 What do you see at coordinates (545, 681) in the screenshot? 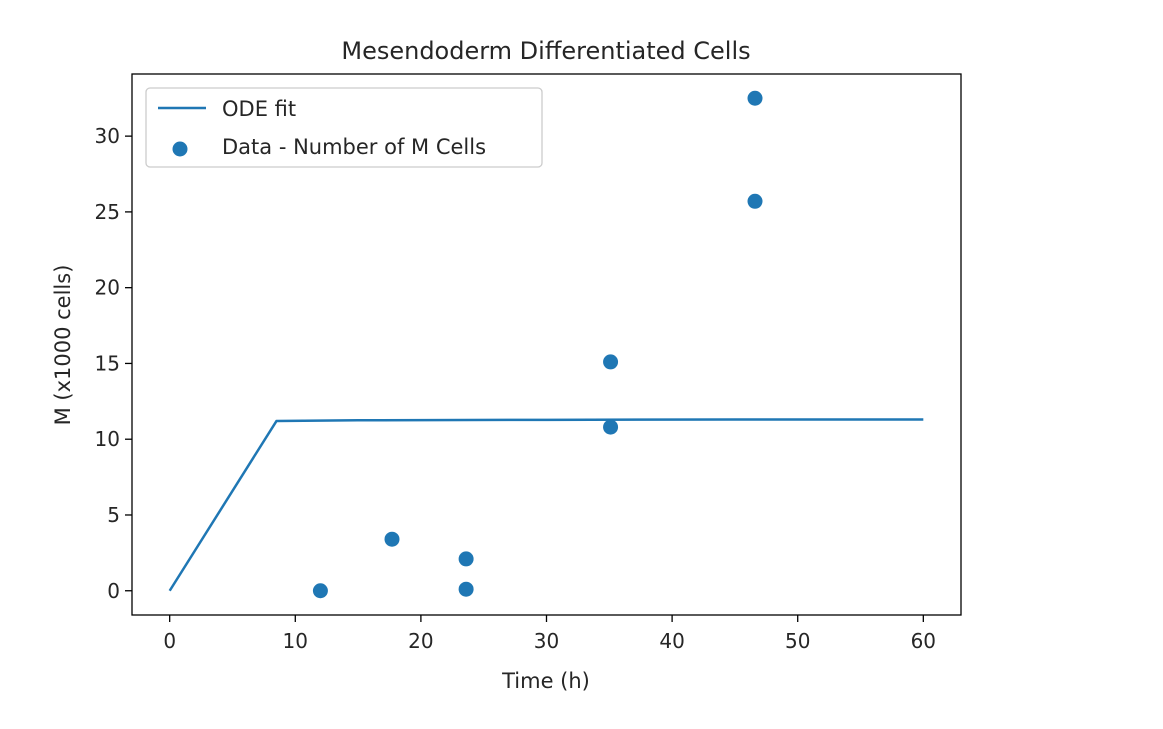
I see `x-axis-label: Time (h)` at bounding box center [545, 681].